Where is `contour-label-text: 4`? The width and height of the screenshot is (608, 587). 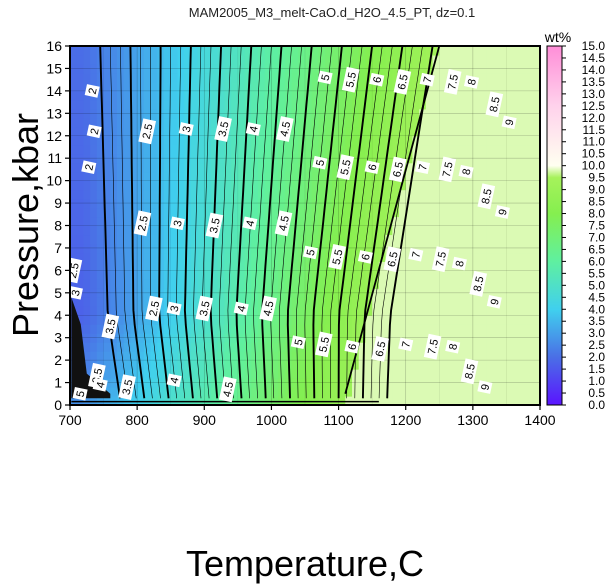
contour-label-text: 4 is located at coordinates (101, 385).